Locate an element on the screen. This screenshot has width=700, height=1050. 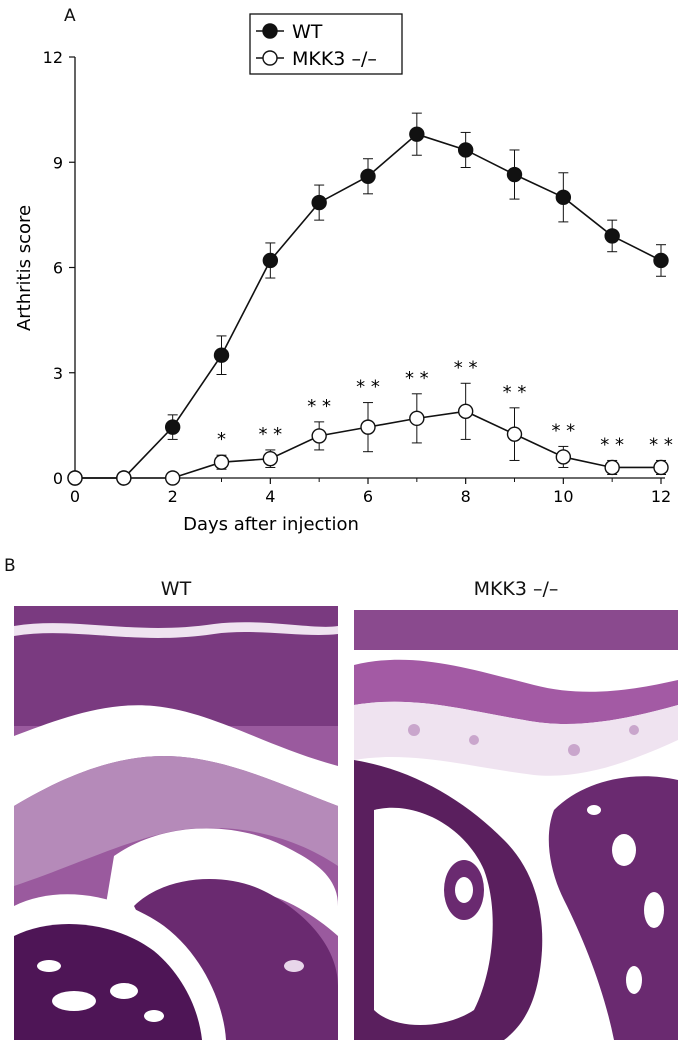
significance-day-3: * is located at coordinates (221, 439).